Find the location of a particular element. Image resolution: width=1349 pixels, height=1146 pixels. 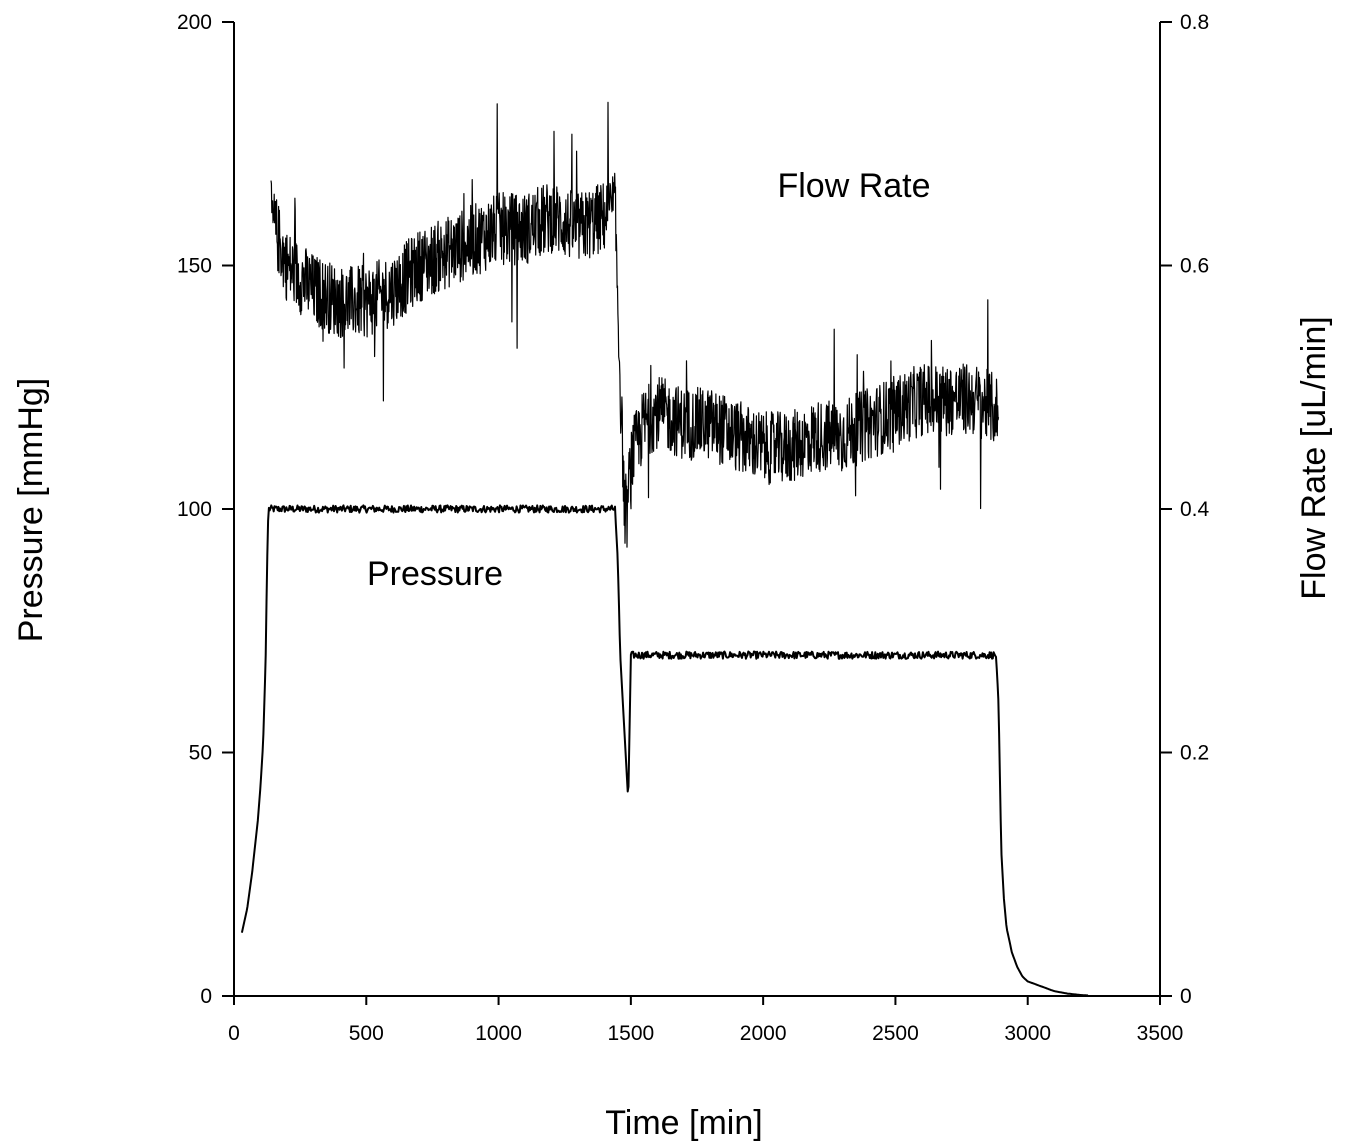

x-tick-label: 1000 is located at coordinates (498, 1033).